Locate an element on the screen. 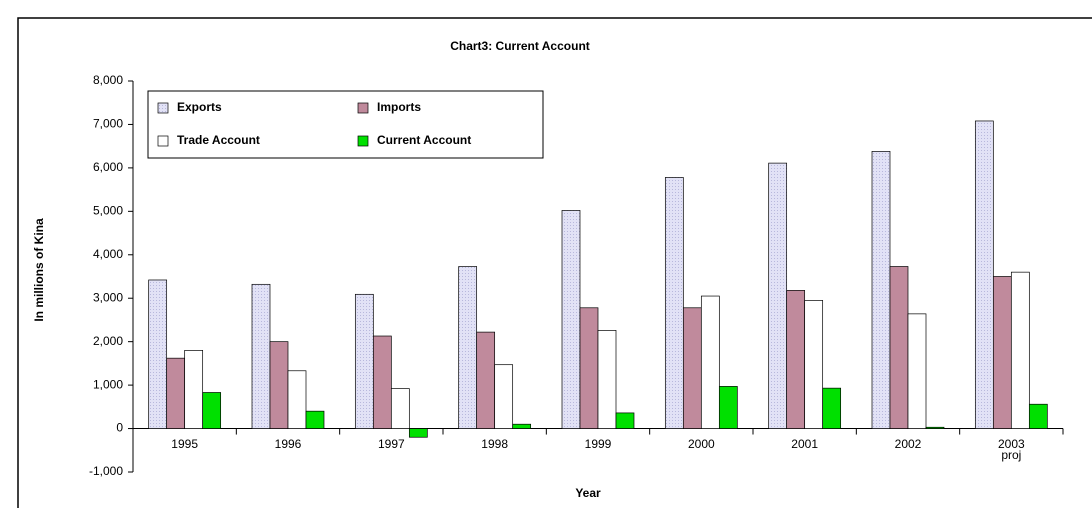 This screenshot has height=508, width=1092. y-tick-label: -1,000 is located at coordinates (106, 471).